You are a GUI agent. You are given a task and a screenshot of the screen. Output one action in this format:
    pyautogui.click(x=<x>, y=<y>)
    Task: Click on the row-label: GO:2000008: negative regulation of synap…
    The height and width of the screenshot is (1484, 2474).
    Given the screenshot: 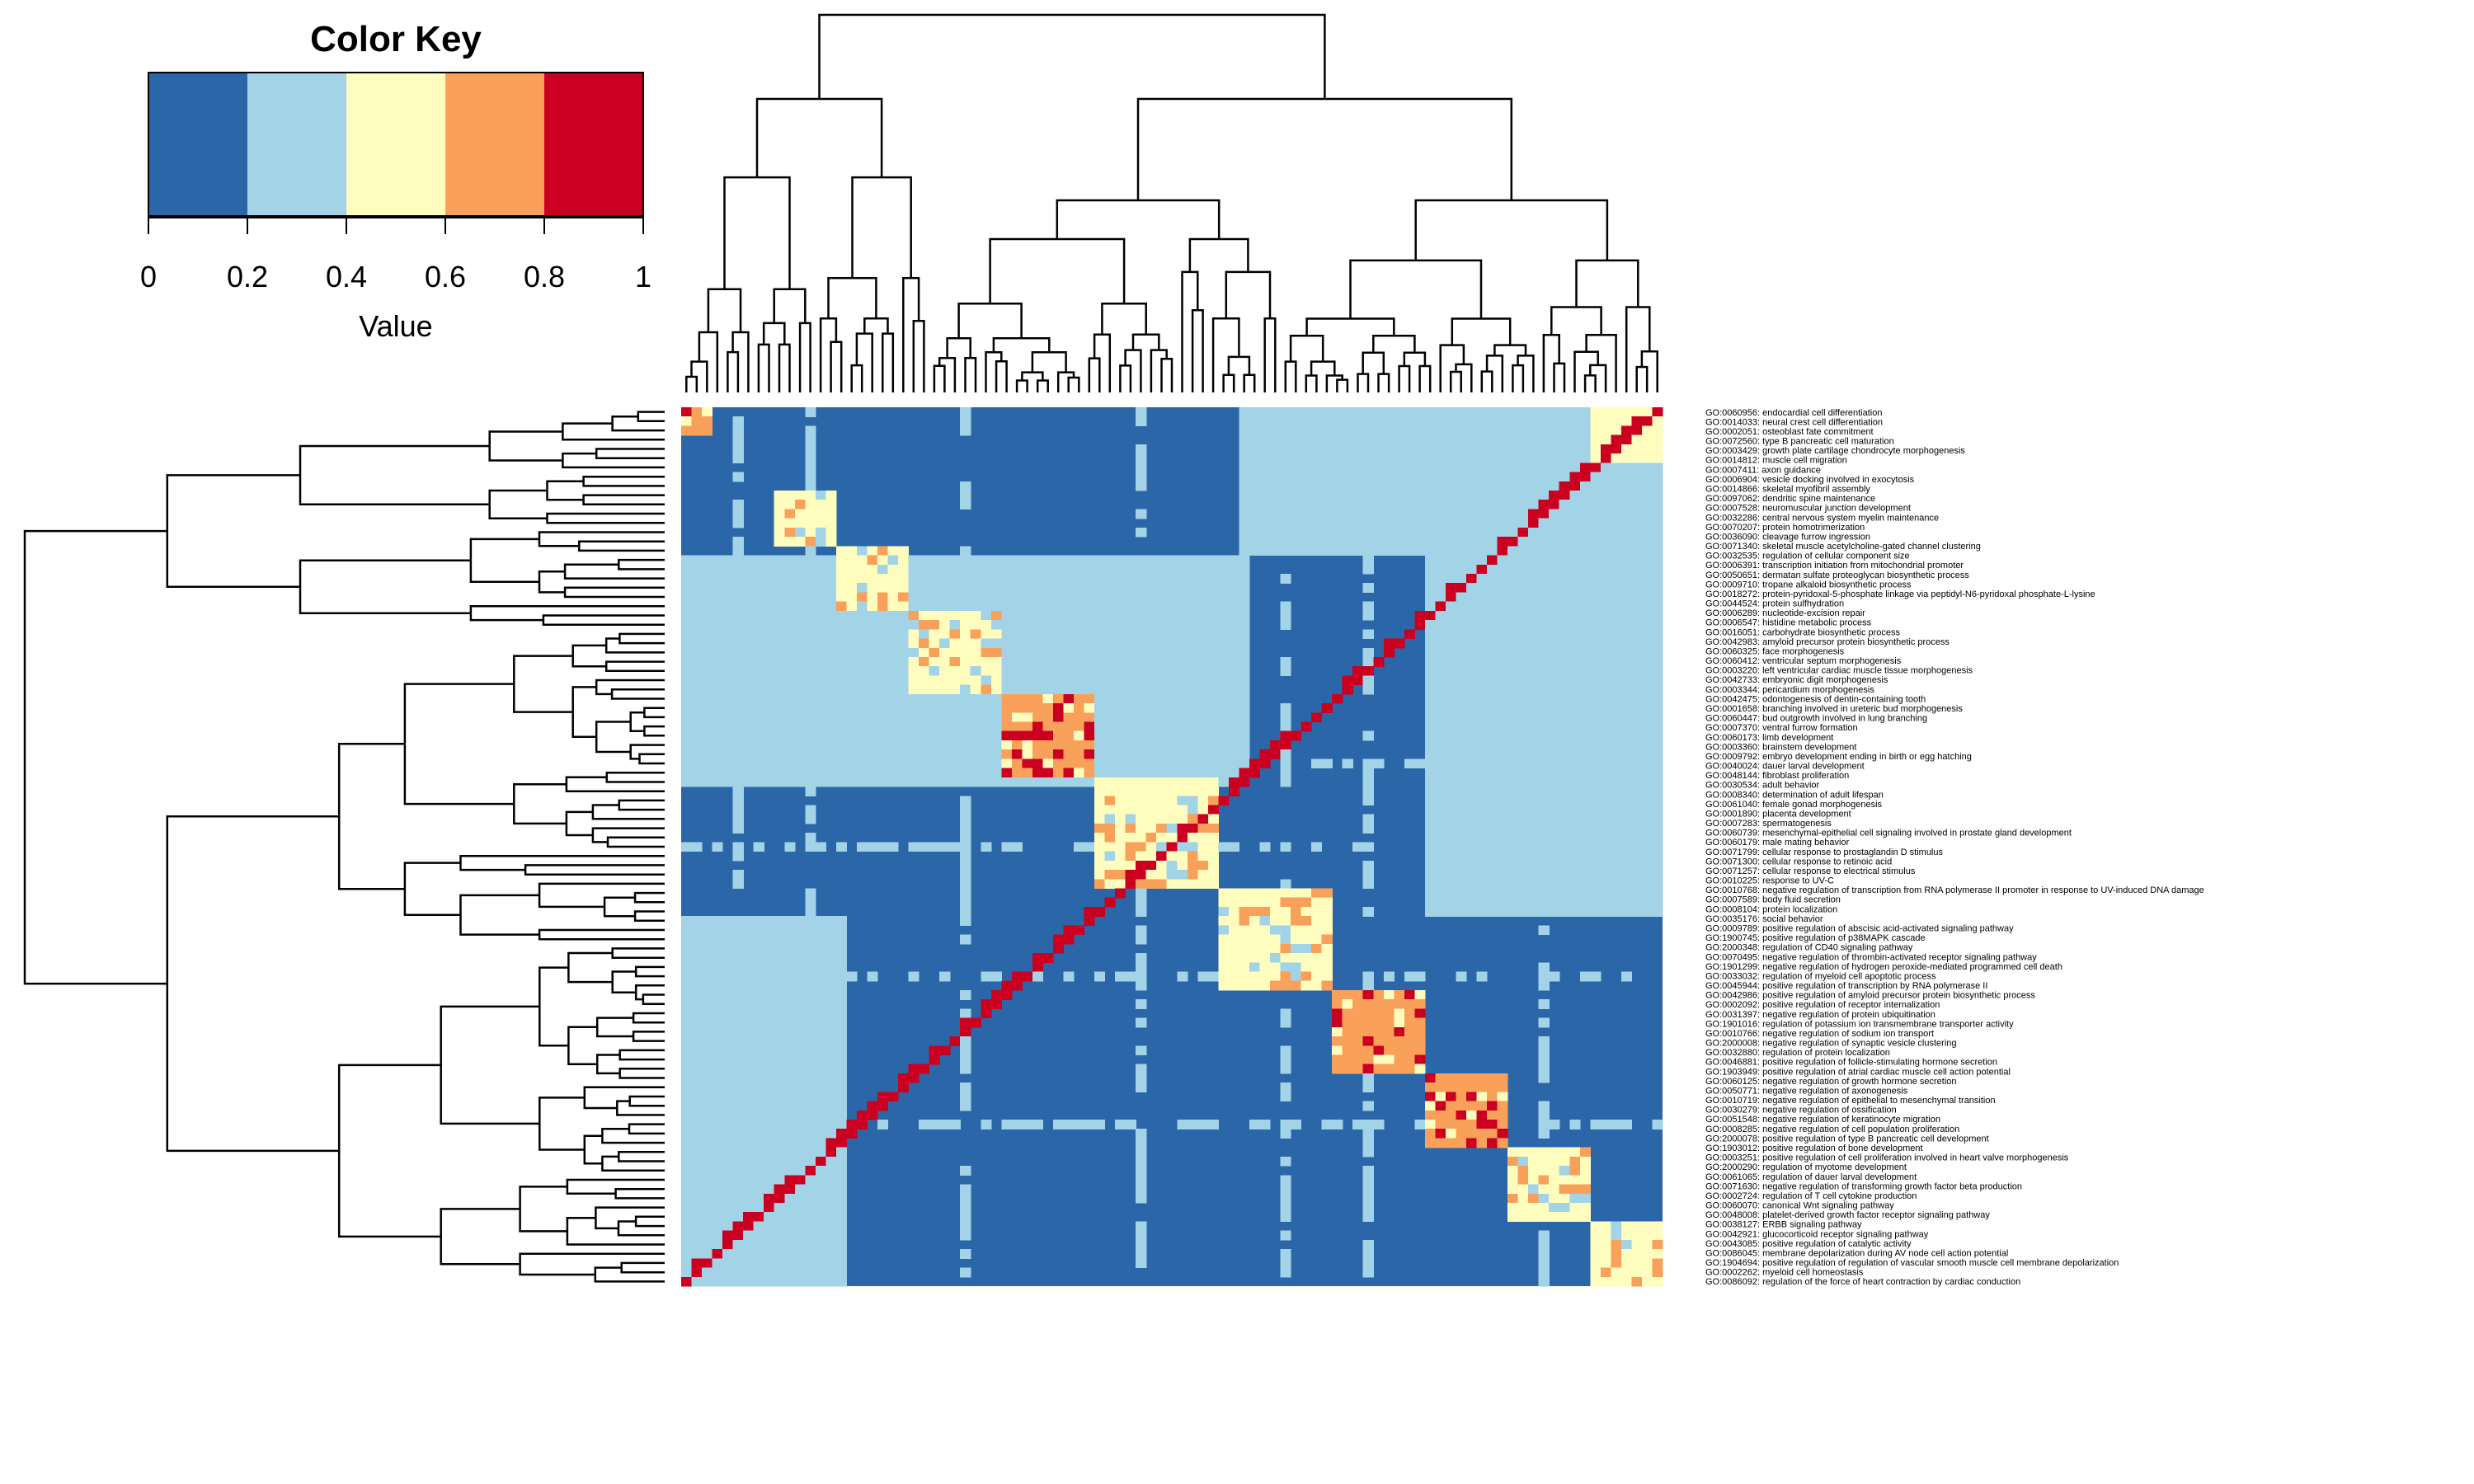 What is the action you would take?
    pyautogui.click(x=1831, y=1044)
    